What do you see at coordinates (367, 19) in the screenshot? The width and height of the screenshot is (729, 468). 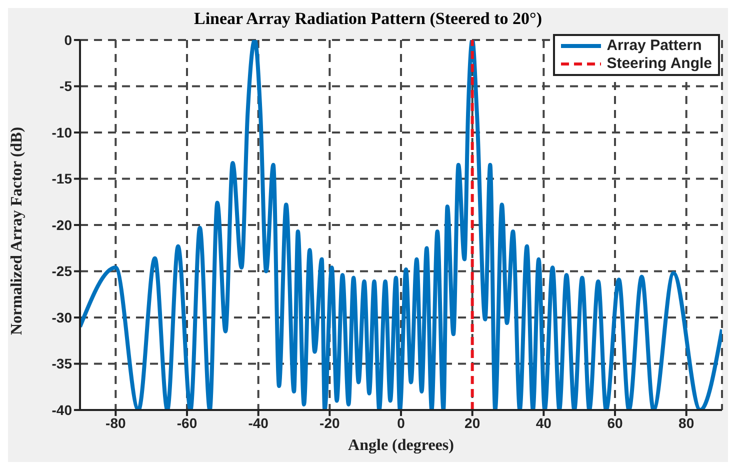 I see `chart-title: Linear Array Radiation Pattern (Steered to 20°)` at bounding box center [367, 19].